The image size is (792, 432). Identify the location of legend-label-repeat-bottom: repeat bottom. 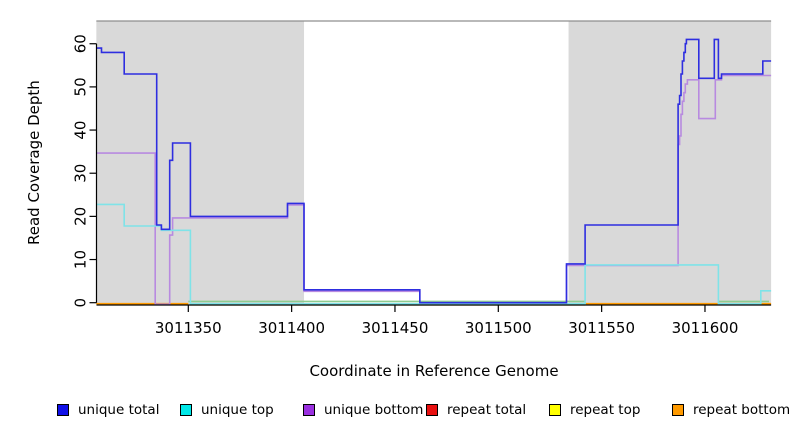
(742, 410).